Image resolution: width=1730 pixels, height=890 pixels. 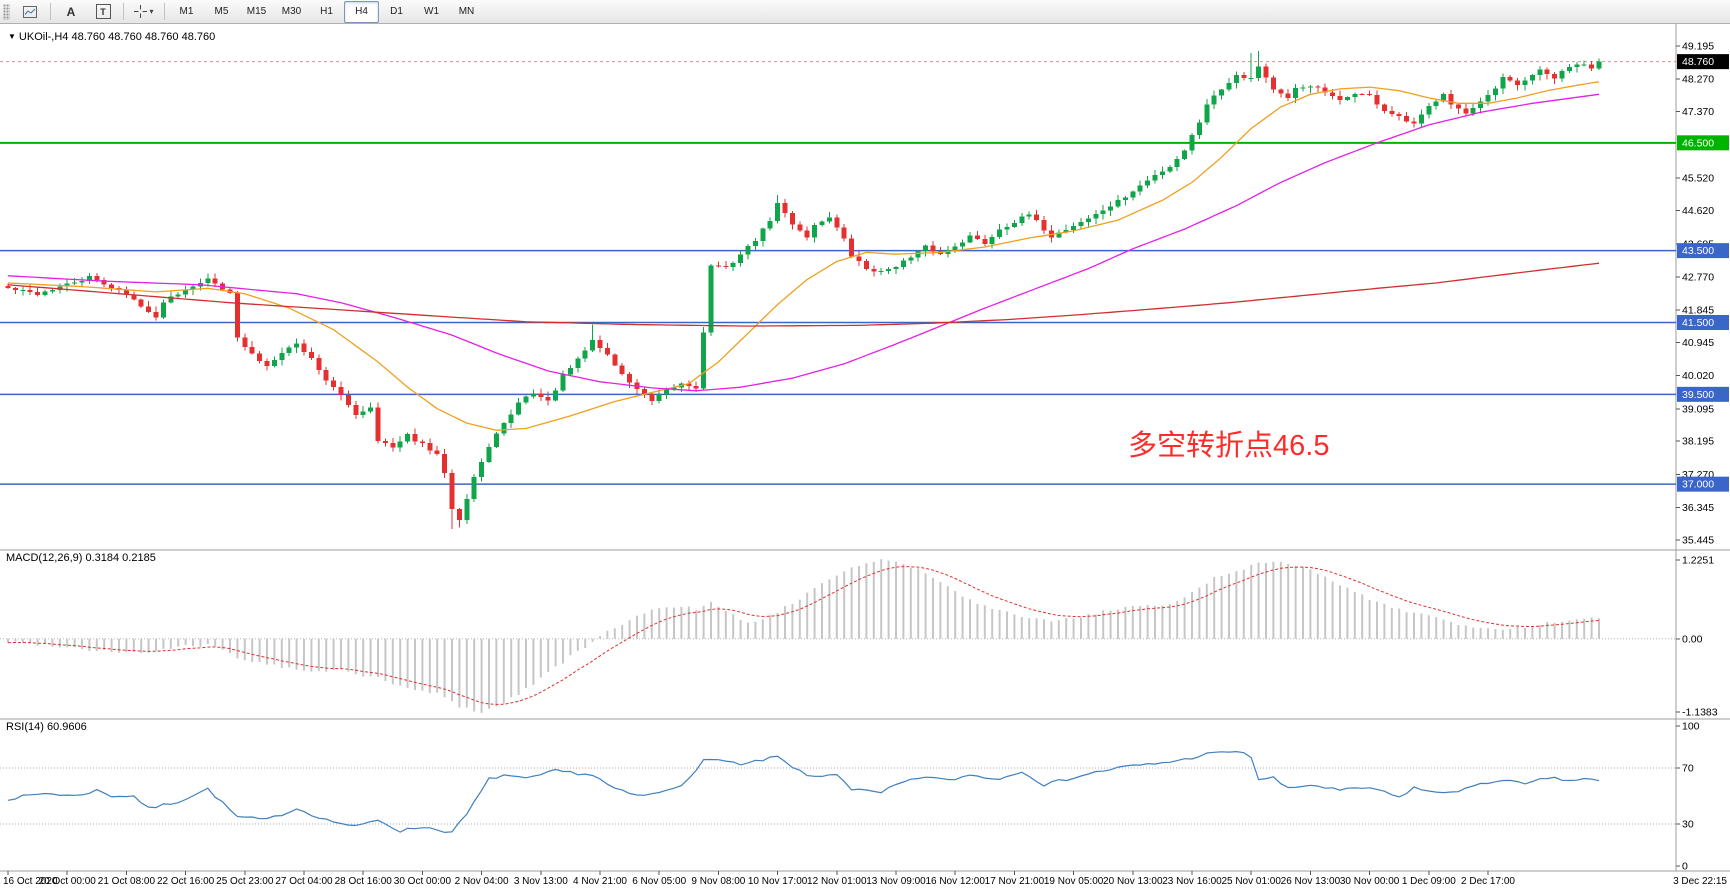 I want to click on timeframe-button-w1: W1, so click(x=431, y=11).